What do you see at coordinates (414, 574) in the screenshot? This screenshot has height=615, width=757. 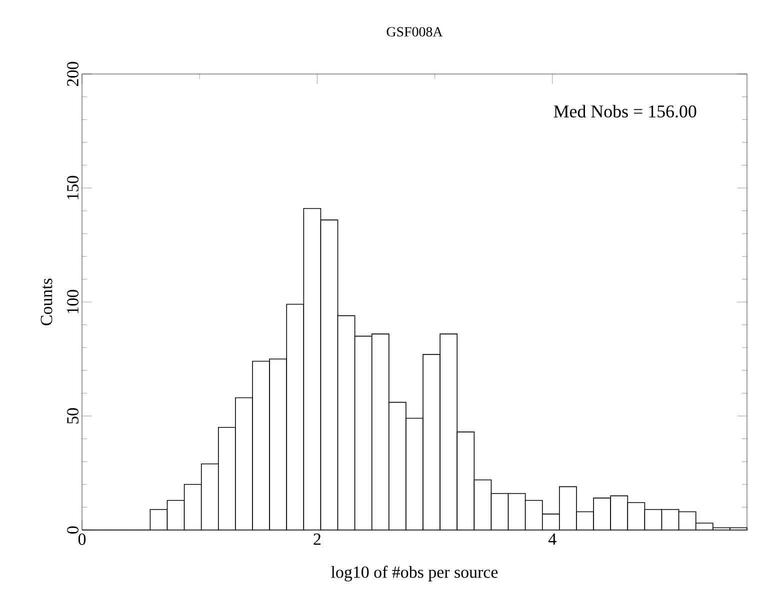 I see `x-axis-title: log10 of #obs per source` at bounding box center [414, 574].